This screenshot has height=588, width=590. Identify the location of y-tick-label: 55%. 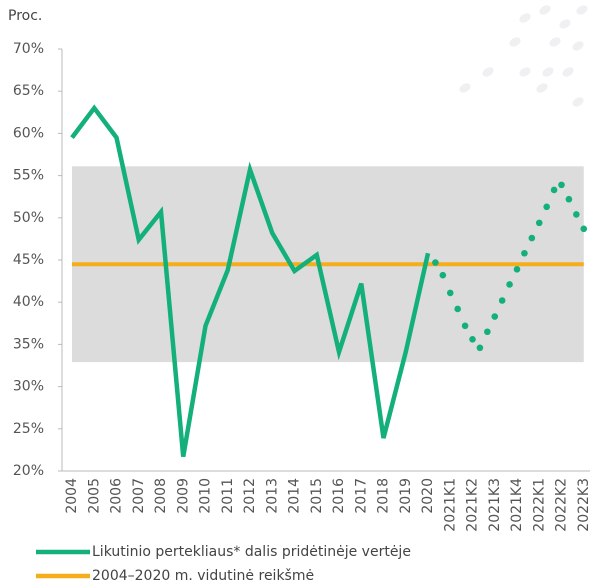
(28, 176).